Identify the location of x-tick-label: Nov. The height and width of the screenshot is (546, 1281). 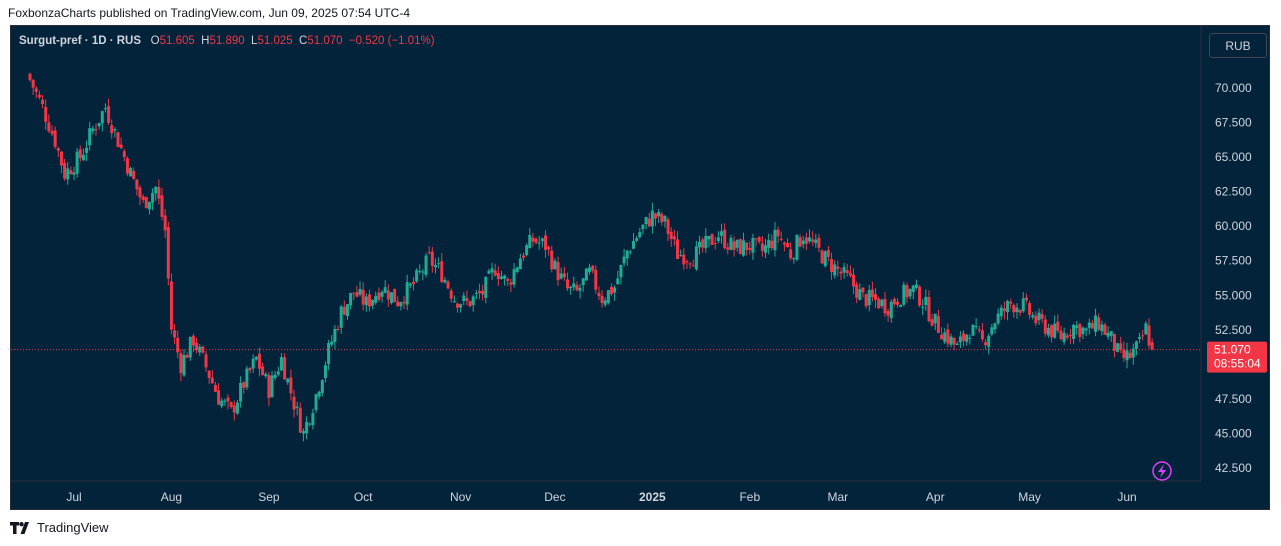
(460, 497).